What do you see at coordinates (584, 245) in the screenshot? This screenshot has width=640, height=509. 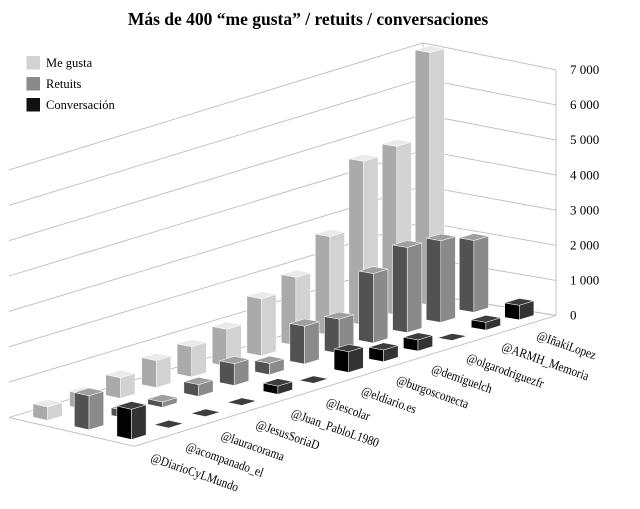 I see `svg-text: 2 000` at bounding box center [584, 245].